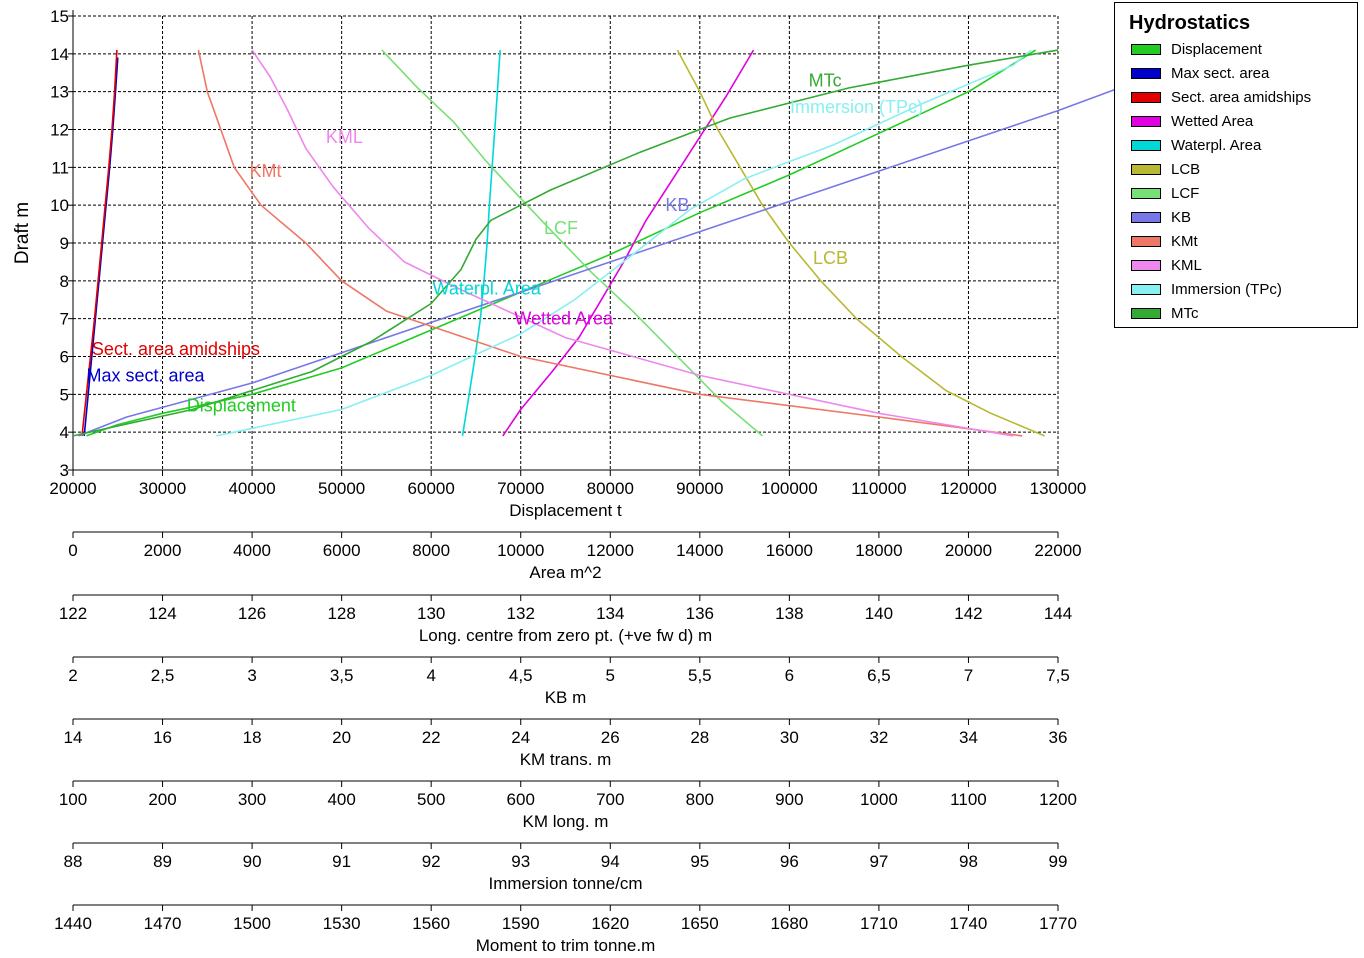  Describe the element at coordinates (252, 613) in the screenshot. I see `x-tick-label: 126` at that location.